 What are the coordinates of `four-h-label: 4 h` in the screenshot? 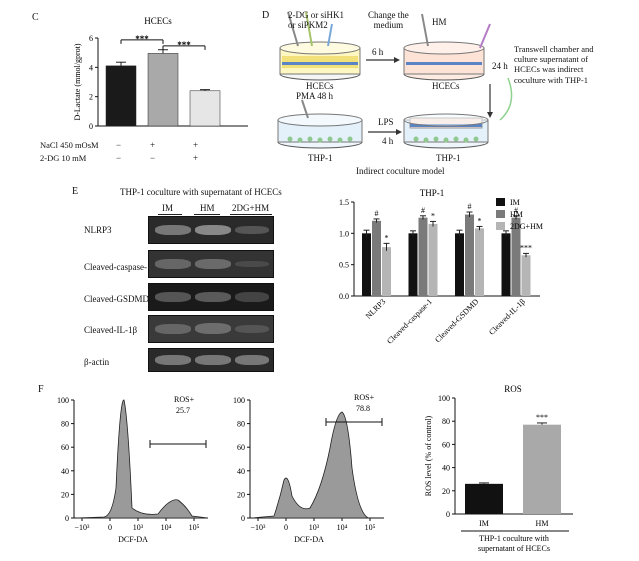 It's located at (388, 141).